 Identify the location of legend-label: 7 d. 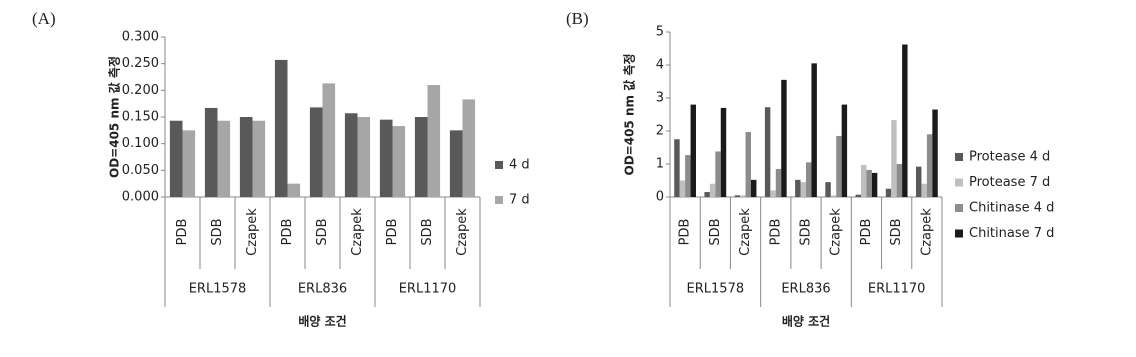
(519, 200).